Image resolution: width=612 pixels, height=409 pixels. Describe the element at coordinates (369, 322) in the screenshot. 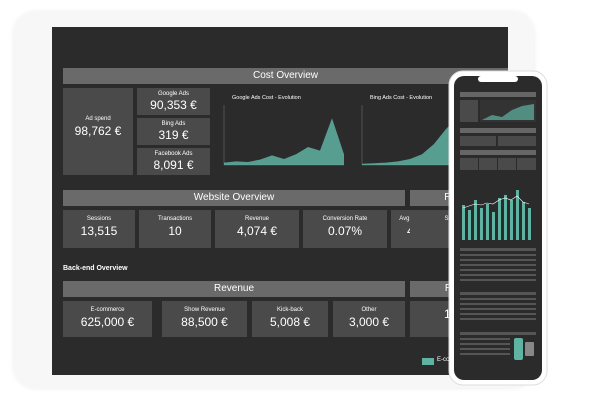

I see `kpi-value: 3,000 €` at that location.